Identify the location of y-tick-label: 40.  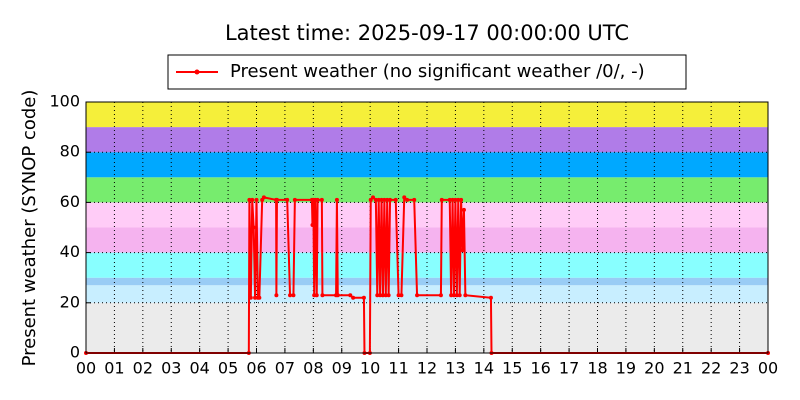
(70, 251).